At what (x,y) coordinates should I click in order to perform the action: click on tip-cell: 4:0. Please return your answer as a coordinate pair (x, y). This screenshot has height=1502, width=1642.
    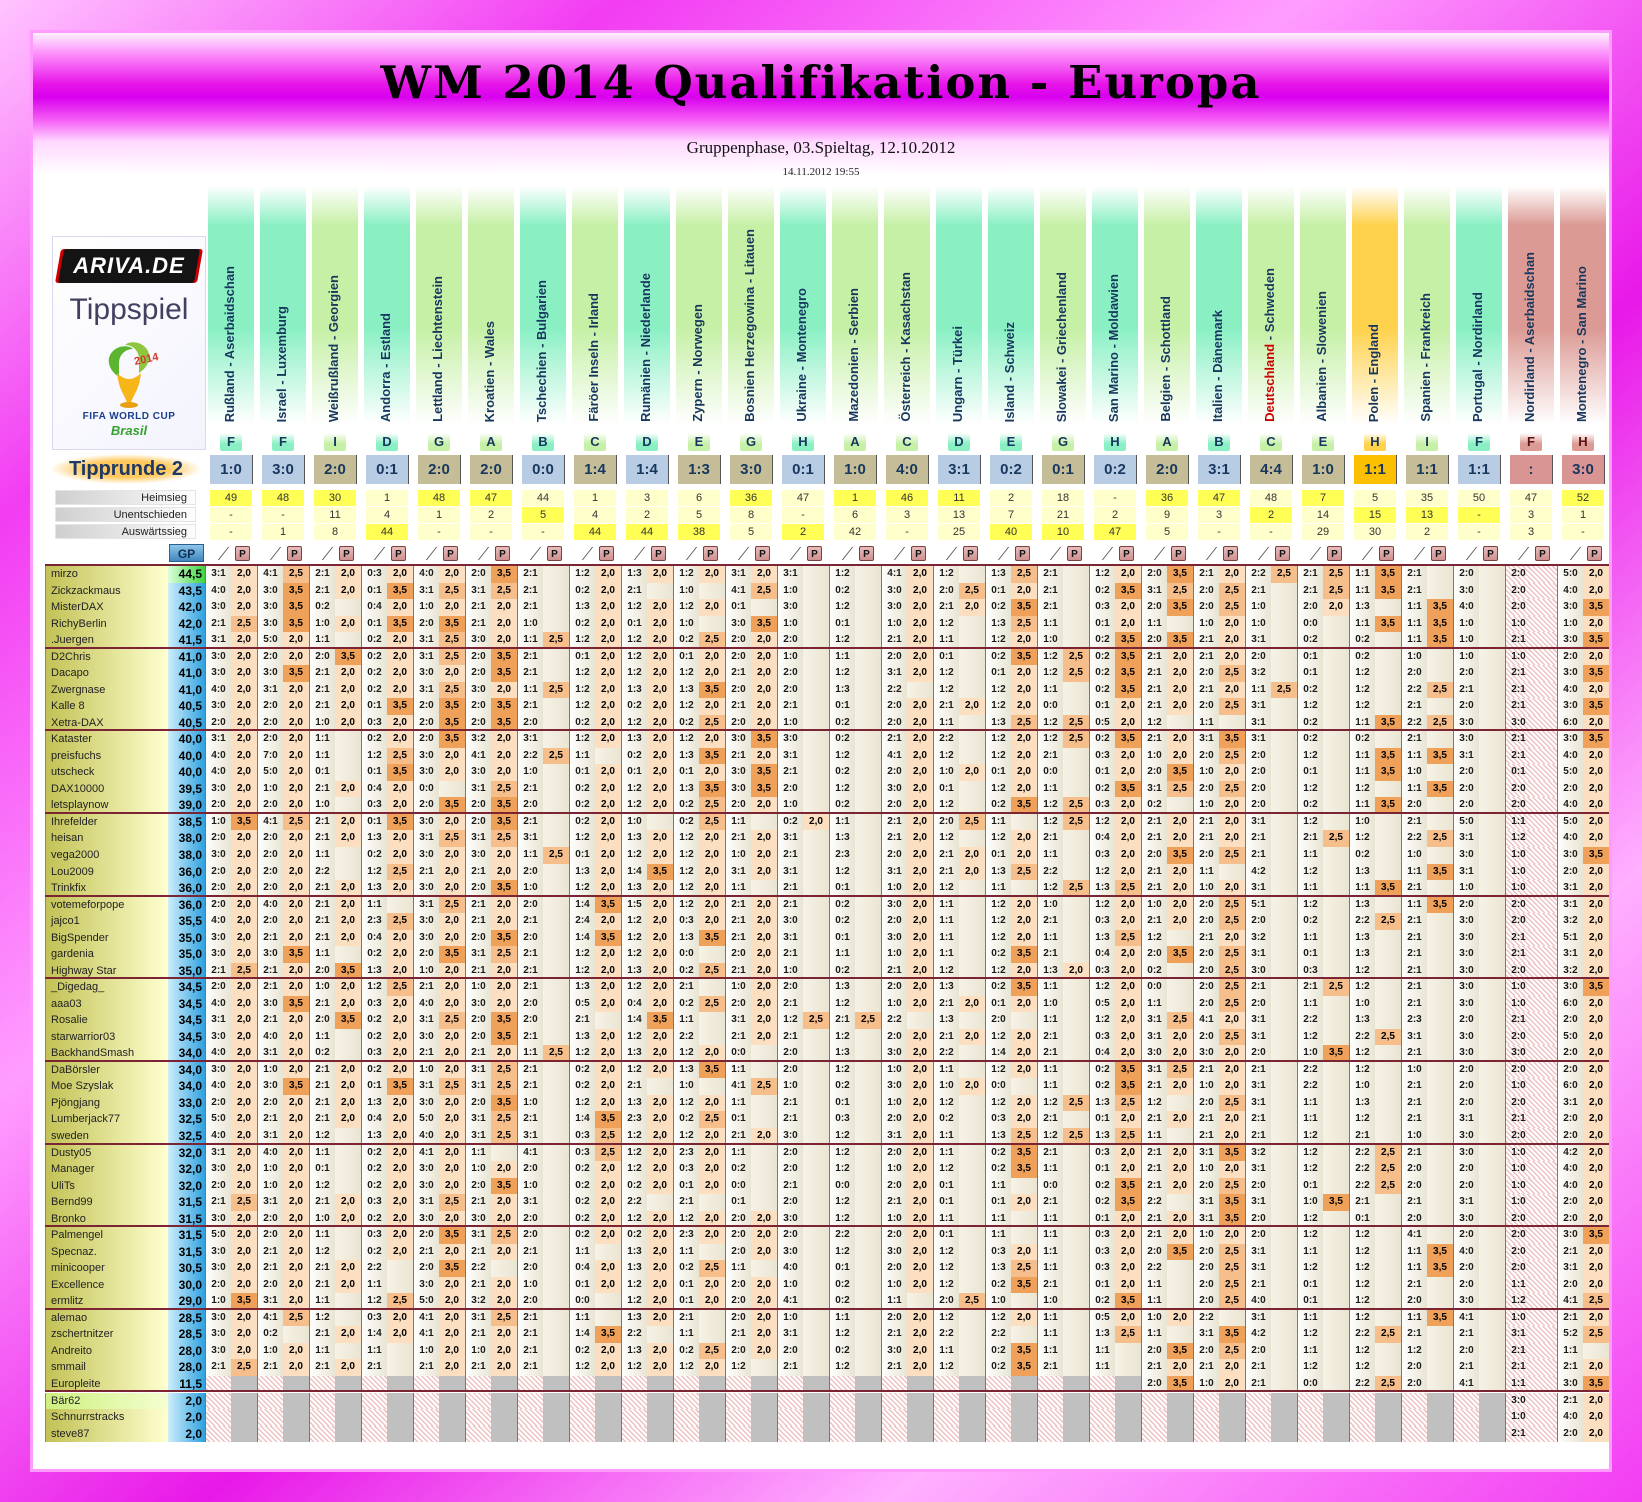
    Looking at the image, I should click on (1570, 1417).